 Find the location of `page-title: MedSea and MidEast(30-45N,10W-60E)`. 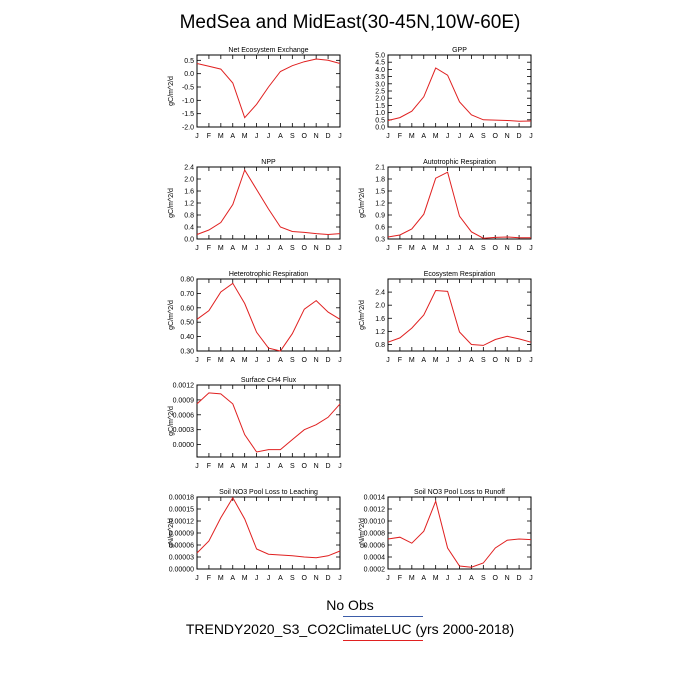

page-title: MedSea and MidEast(30-45N,10W-60E) is located at coordinates (350, 22).